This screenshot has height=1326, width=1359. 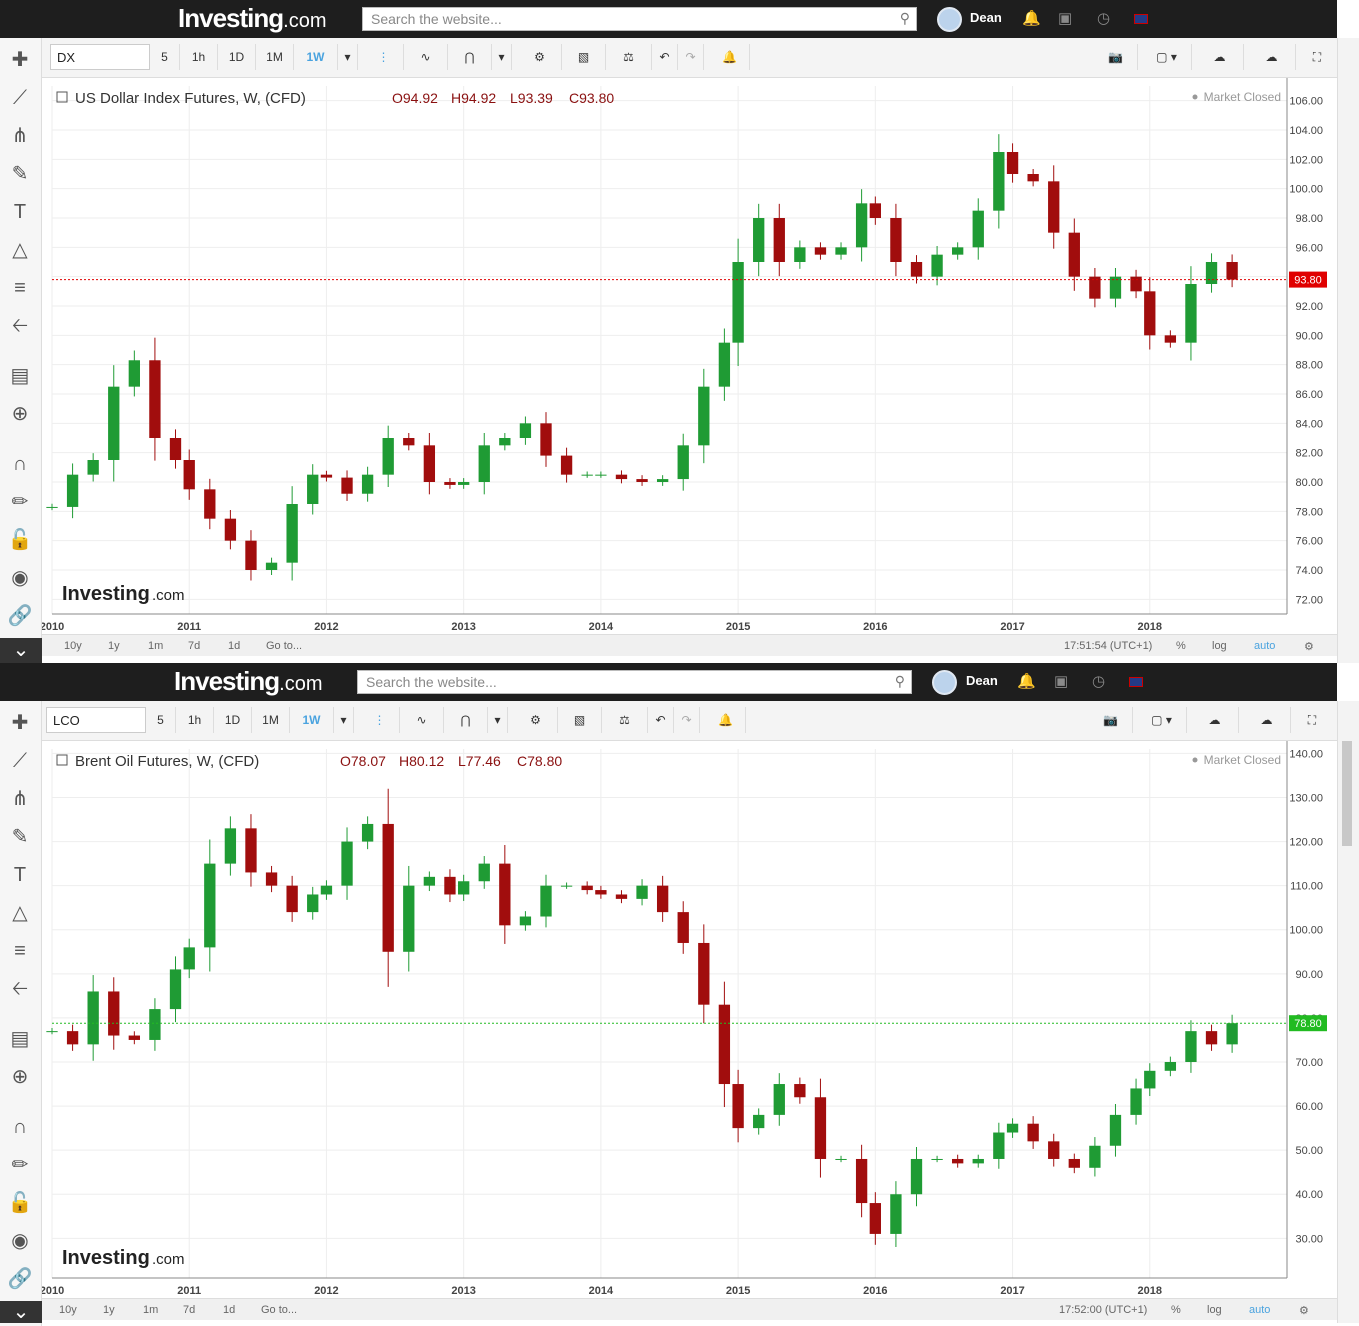 I want to click on ruler-icon: ▤, so click(x=20, y=376).